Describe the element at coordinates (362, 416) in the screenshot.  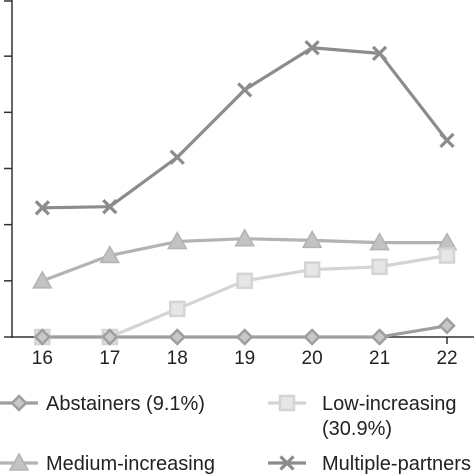
I see `legend-item-low: Low-increasing (30.9%)` at that location.